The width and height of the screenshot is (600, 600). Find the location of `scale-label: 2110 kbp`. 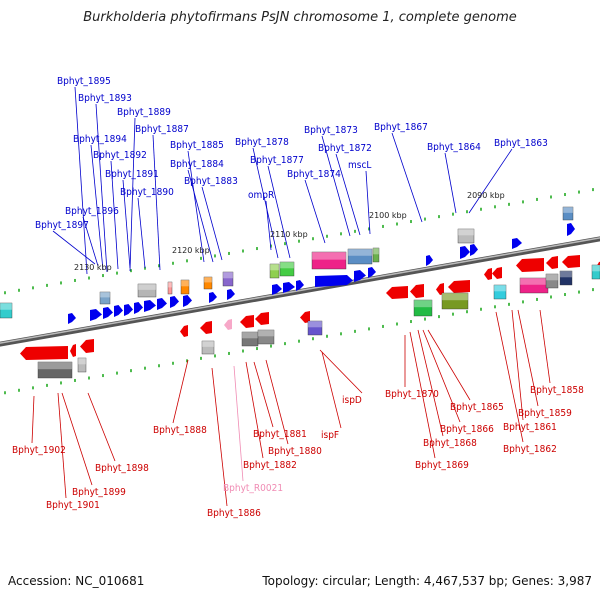

scale-label: 2110 kbp is located at coordinates (289, 234).